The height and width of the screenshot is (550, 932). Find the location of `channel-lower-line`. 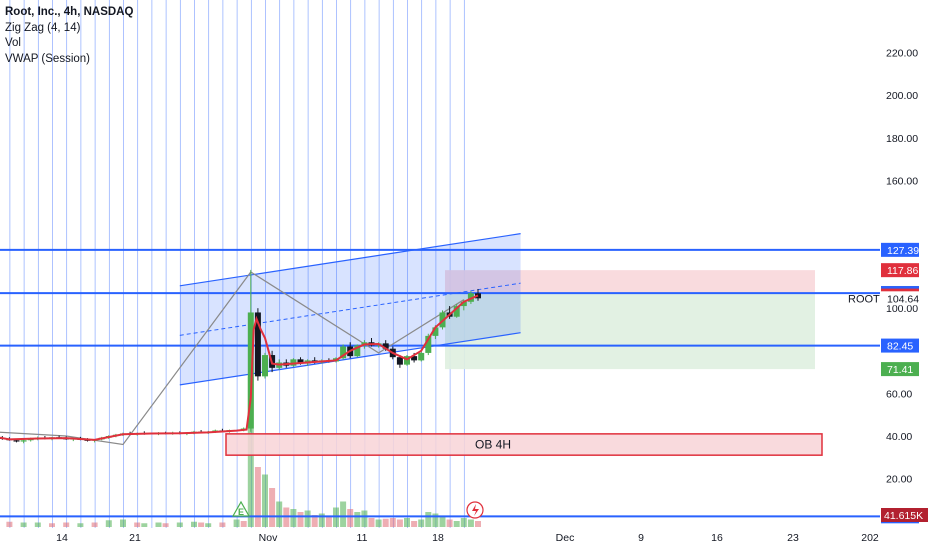

channel-lower-line is located at coordinates (350, 359).